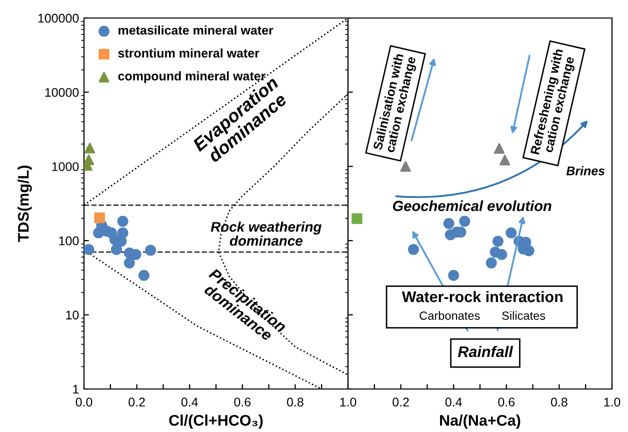  I want to click on annotation: Carbonates, so click(450, 315).